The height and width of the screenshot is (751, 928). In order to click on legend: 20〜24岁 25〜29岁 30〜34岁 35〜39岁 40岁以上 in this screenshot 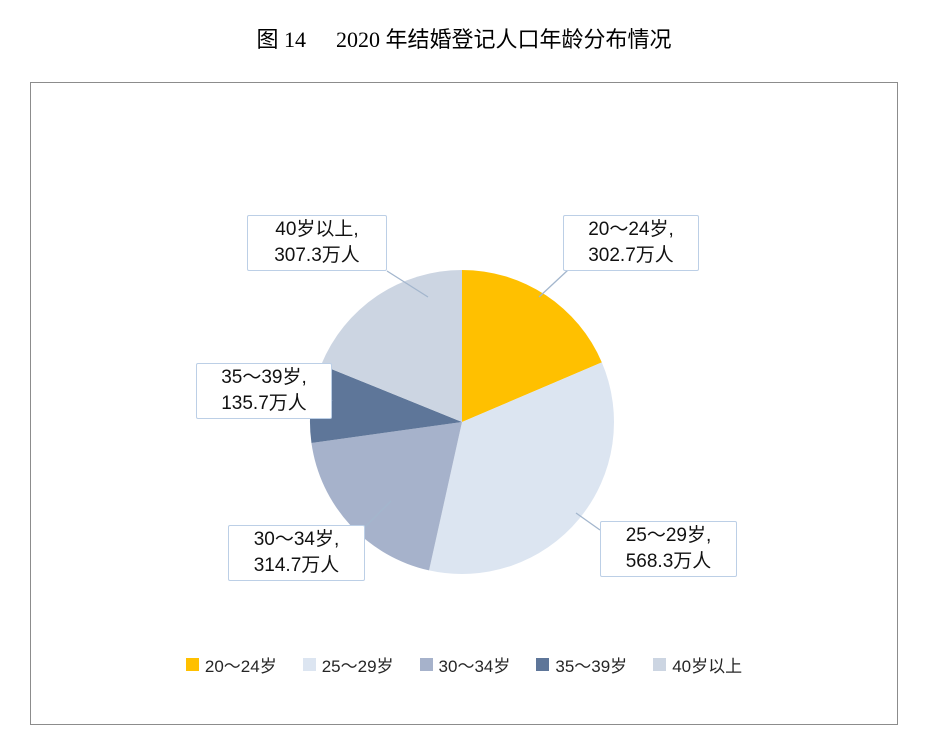, I will do `click(464, 664)`.